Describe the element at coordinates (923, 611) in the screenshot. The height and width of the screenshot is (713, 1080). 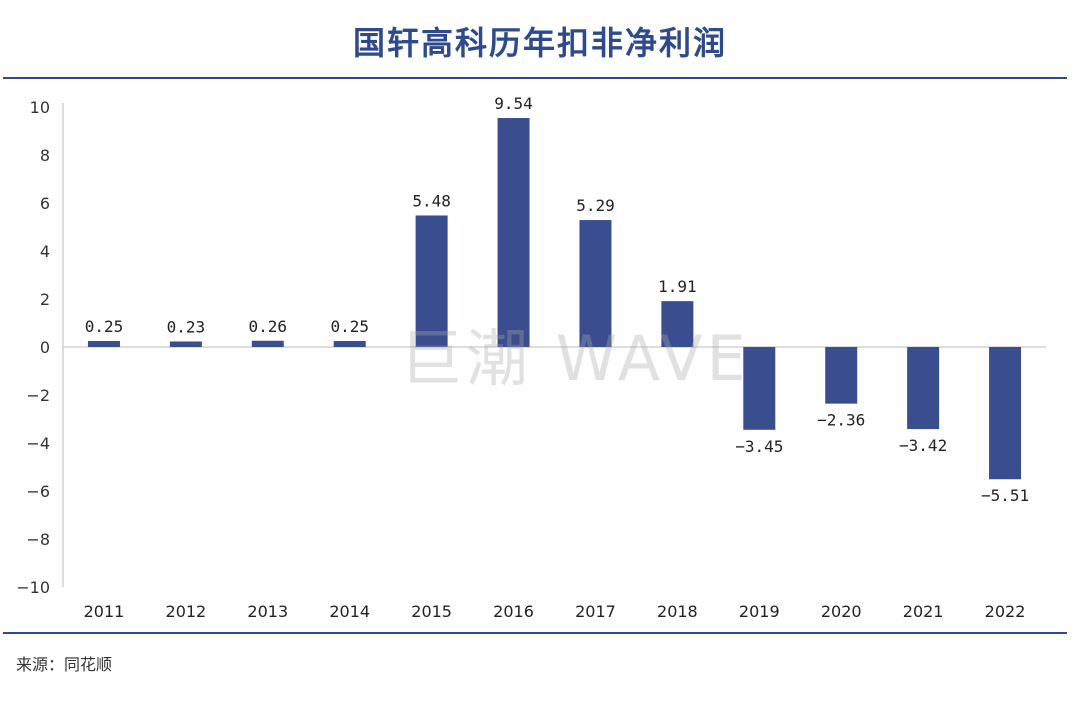
I see `x-tick-label: 2021` at that location.